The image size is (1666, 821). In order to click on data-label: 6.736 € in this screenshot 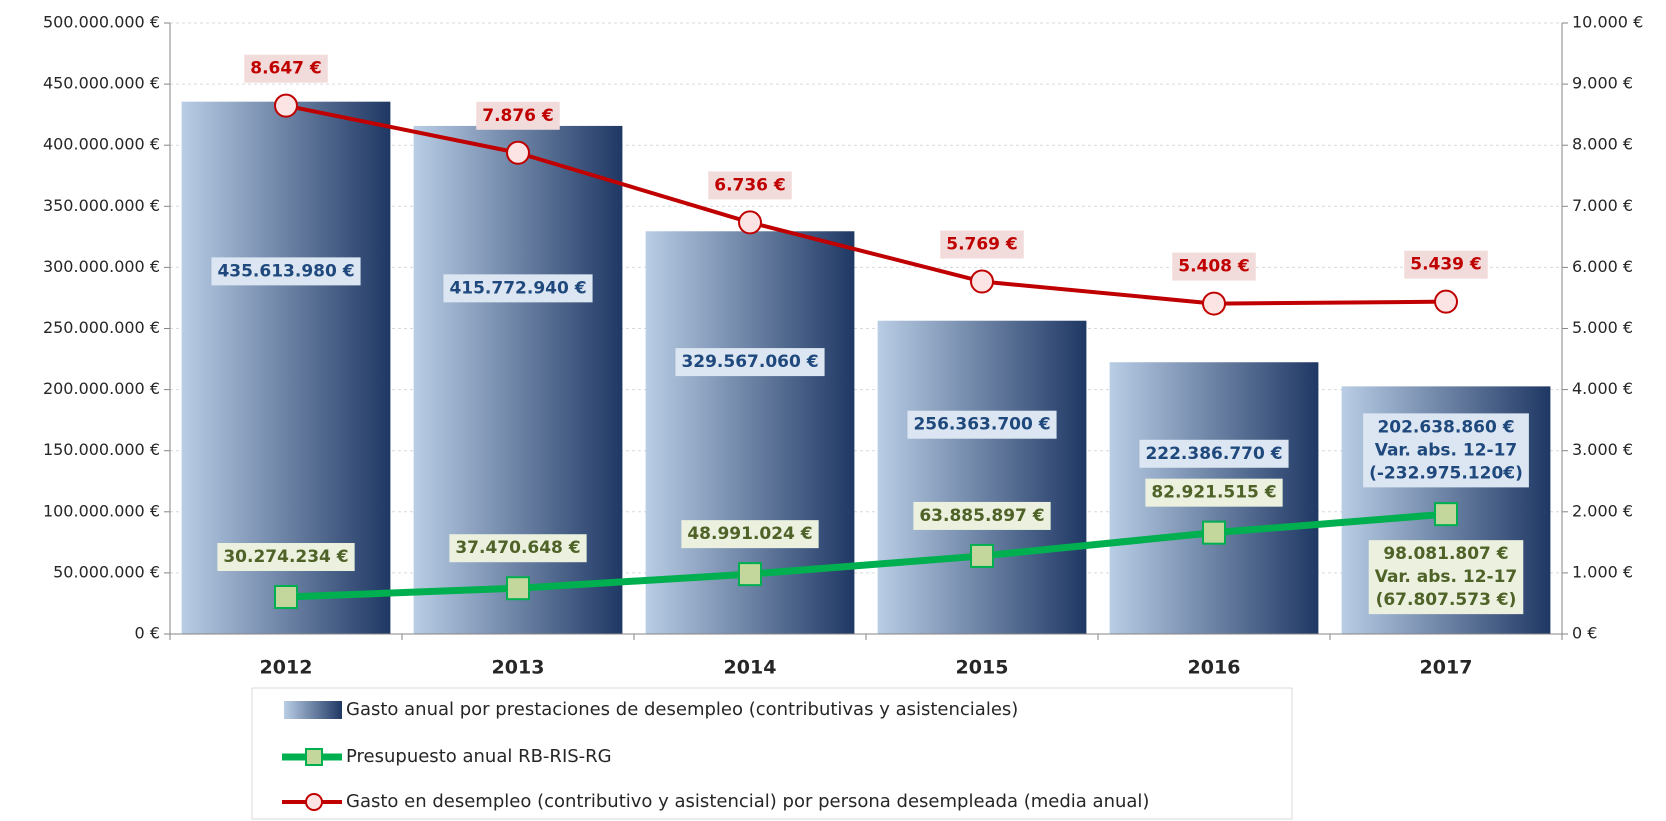, I will do `click(750, 185)`.